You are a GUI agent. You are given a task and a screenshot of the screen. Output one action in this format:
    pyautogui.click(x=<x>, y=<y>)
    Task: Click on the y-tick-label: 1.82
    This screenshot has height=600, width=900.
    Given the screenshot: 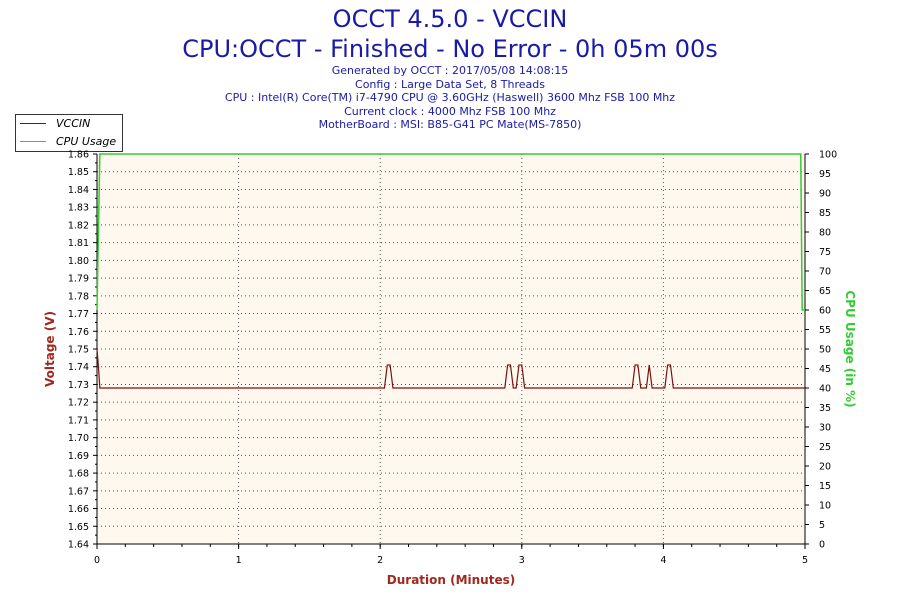 What is the action you would take?
    pyautogui.click(x=78, y=225)
    